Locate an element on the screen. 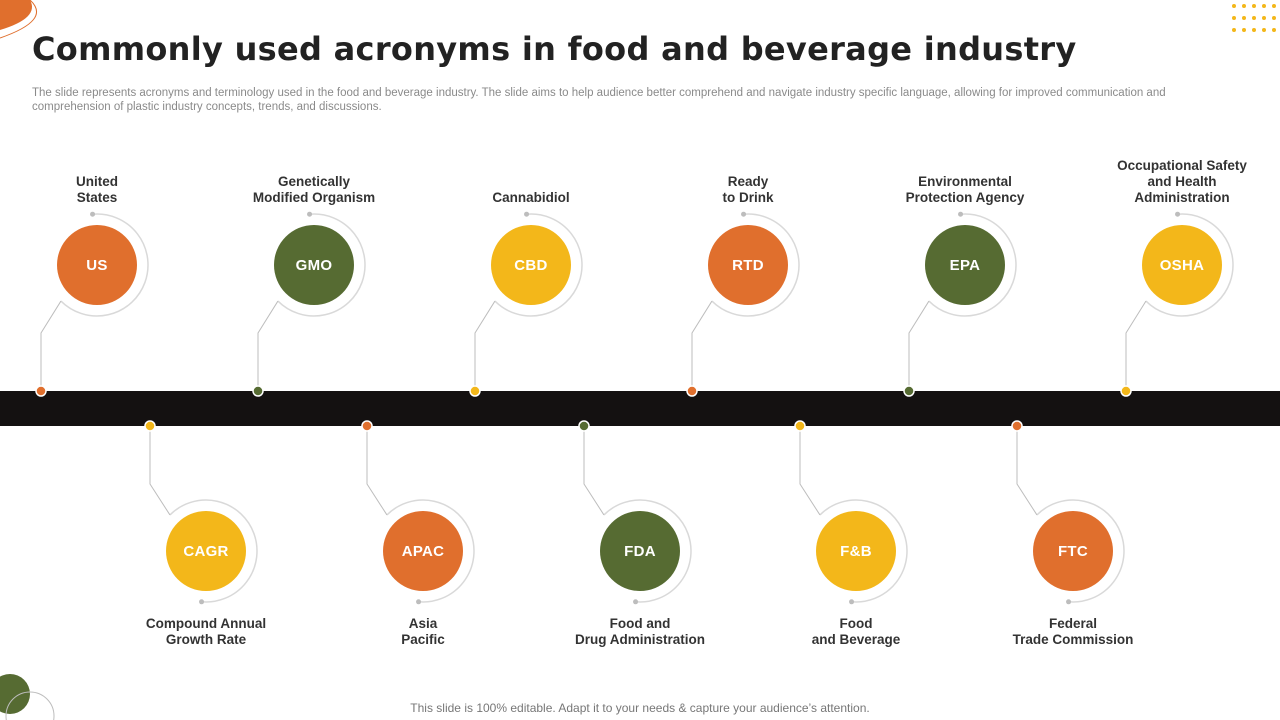 The width and height of the screenshot is (1280, 720). acronym-label: Food and Drug Administration is located at coordinates (640, 631).